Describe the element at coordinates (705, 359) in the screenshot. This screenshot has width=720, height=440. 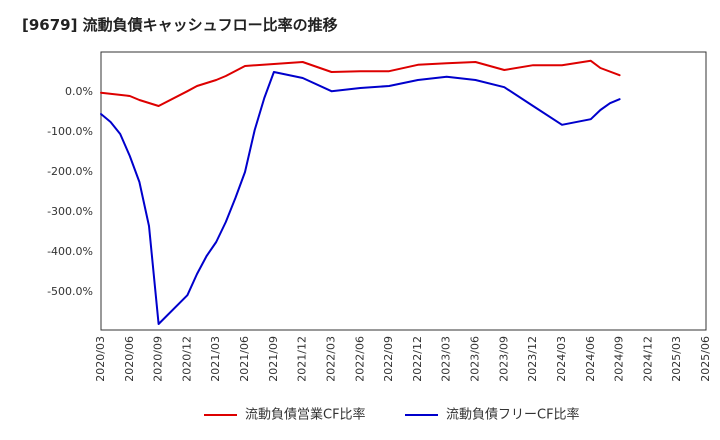
I see `x-tick-label: 2025/06` at that location.